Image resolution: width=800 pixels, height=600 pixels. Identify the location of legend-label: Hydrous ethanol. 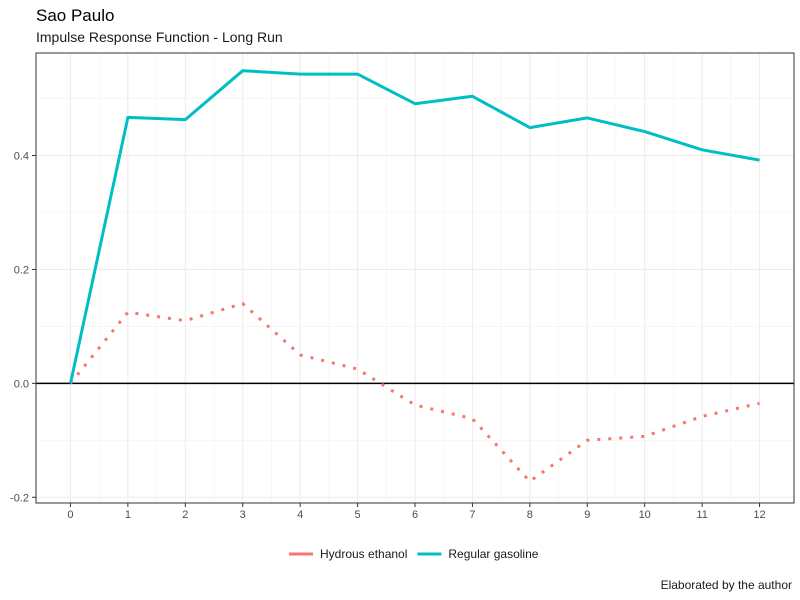
(363, 554).